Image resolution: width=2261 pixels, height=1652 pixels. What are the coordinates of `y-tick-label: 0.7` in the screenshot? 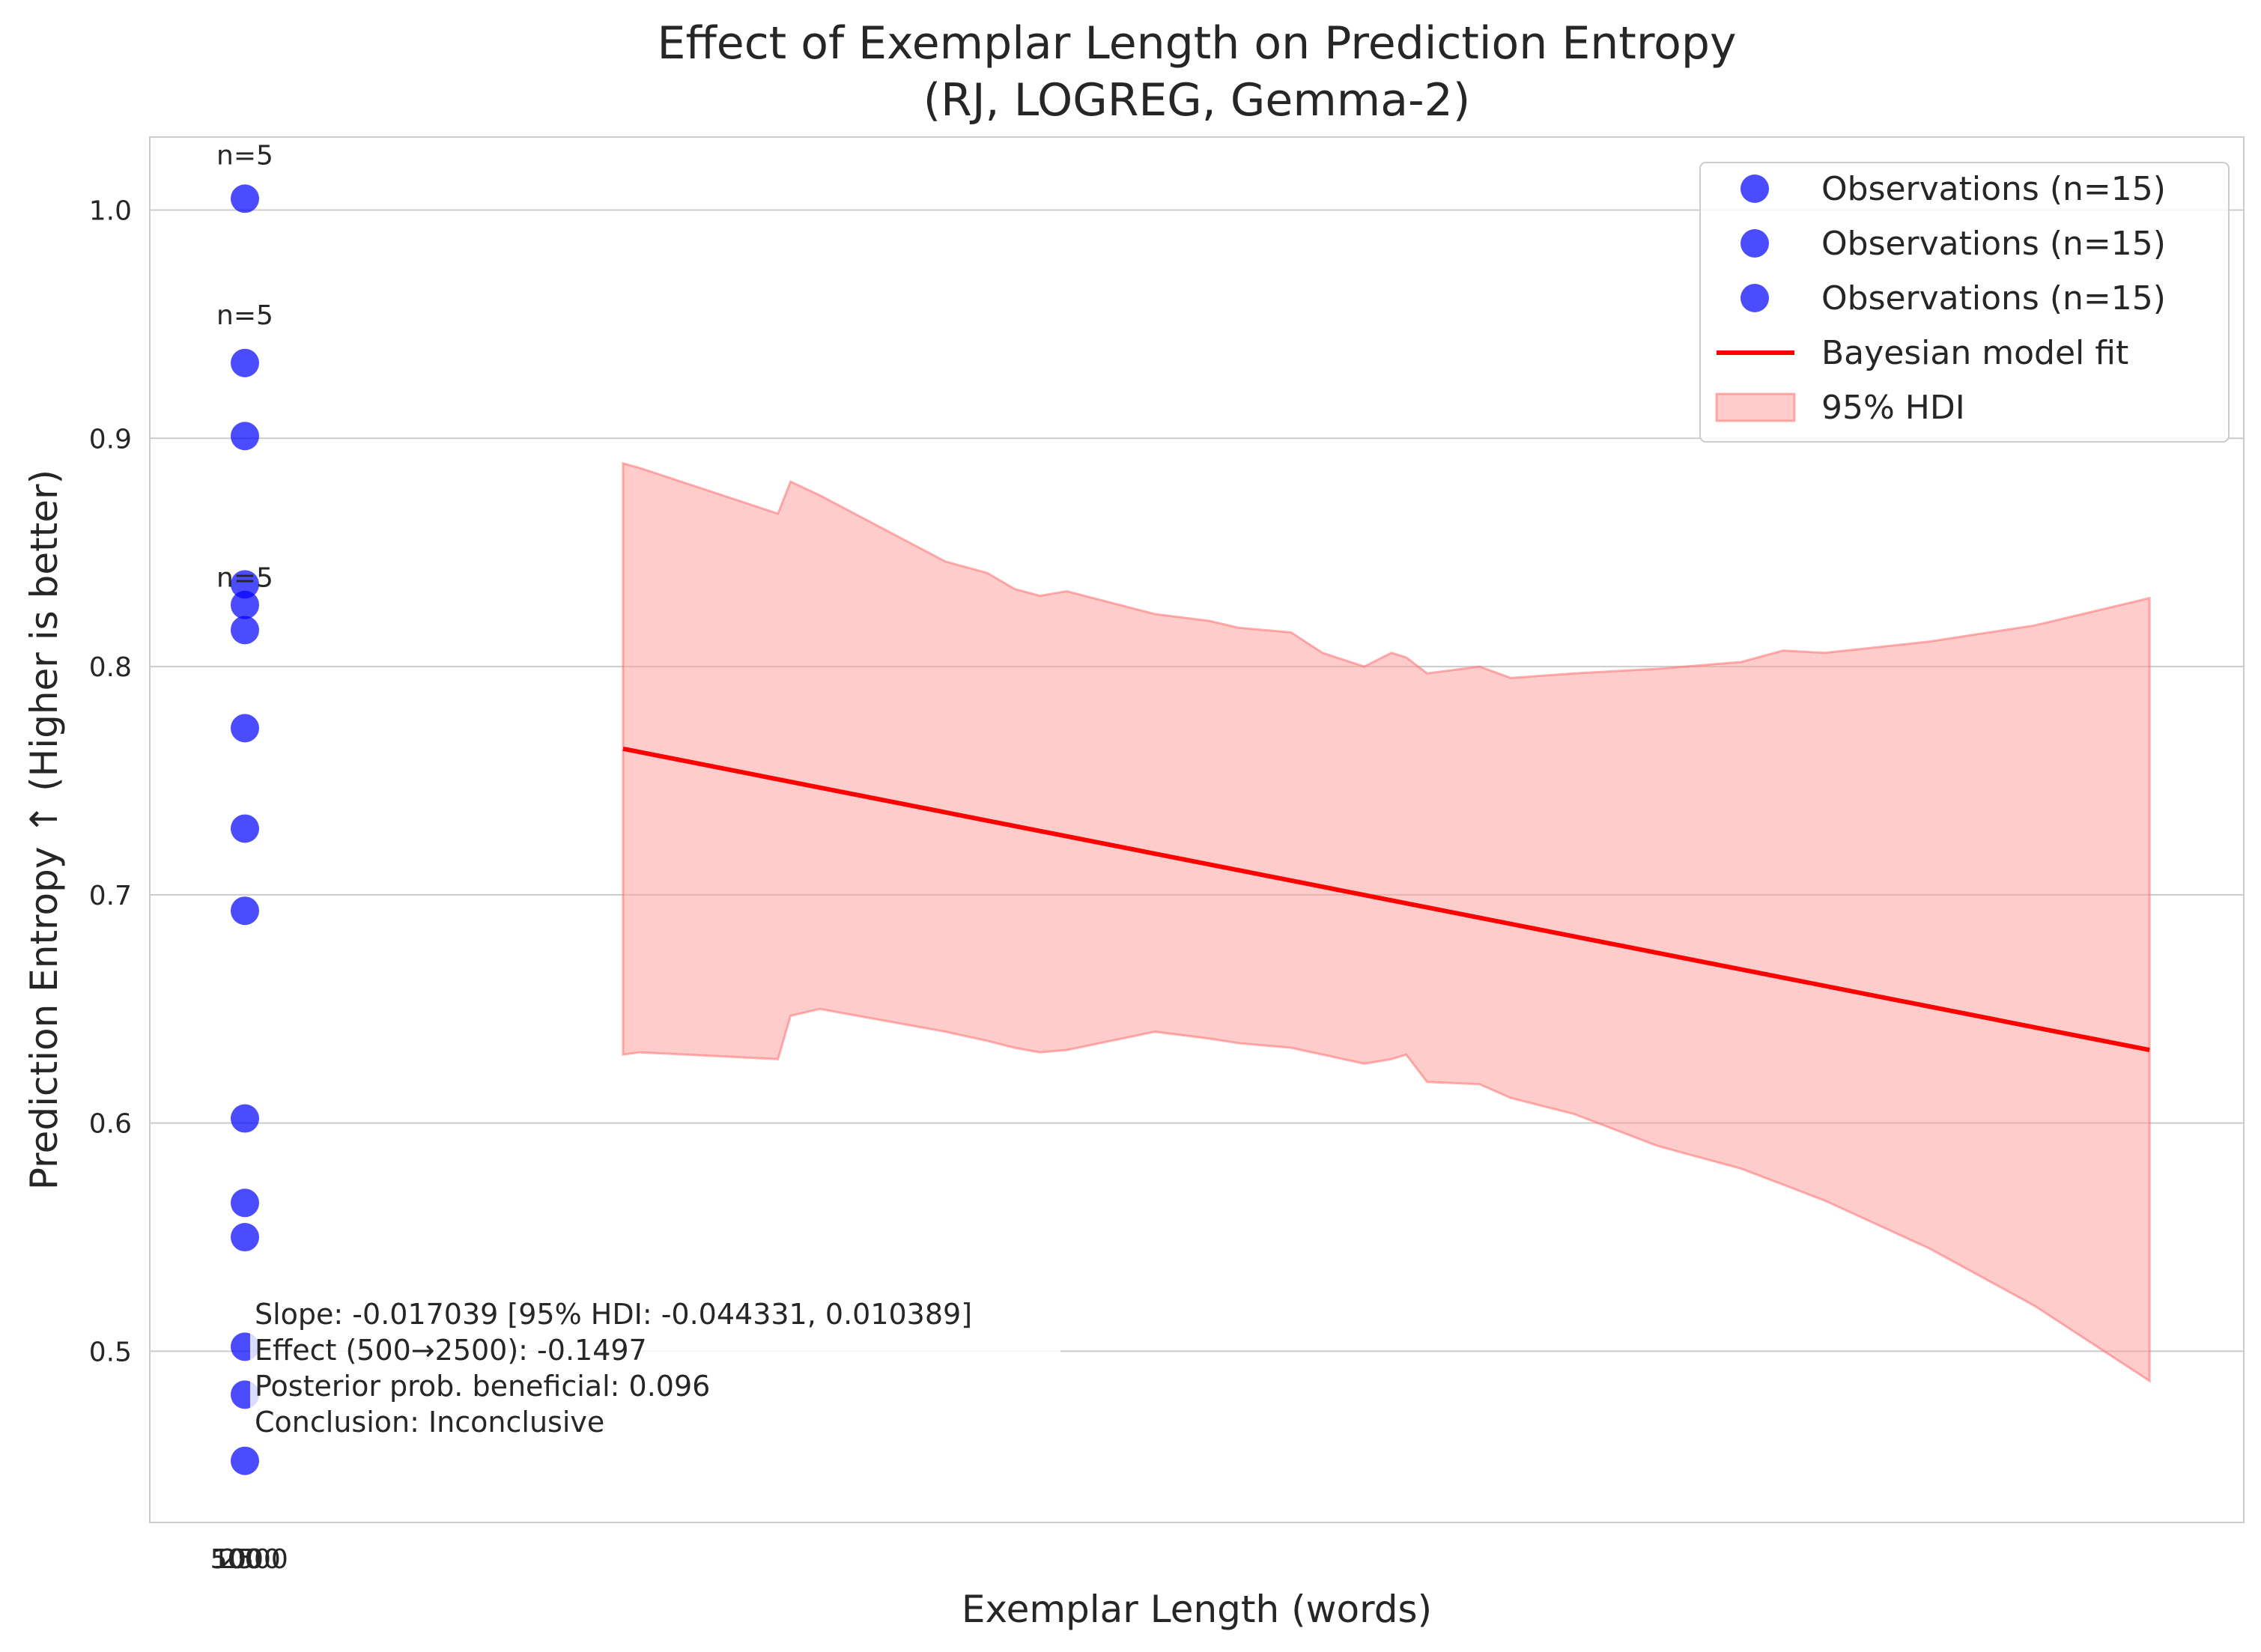 It's located at (110, 896).